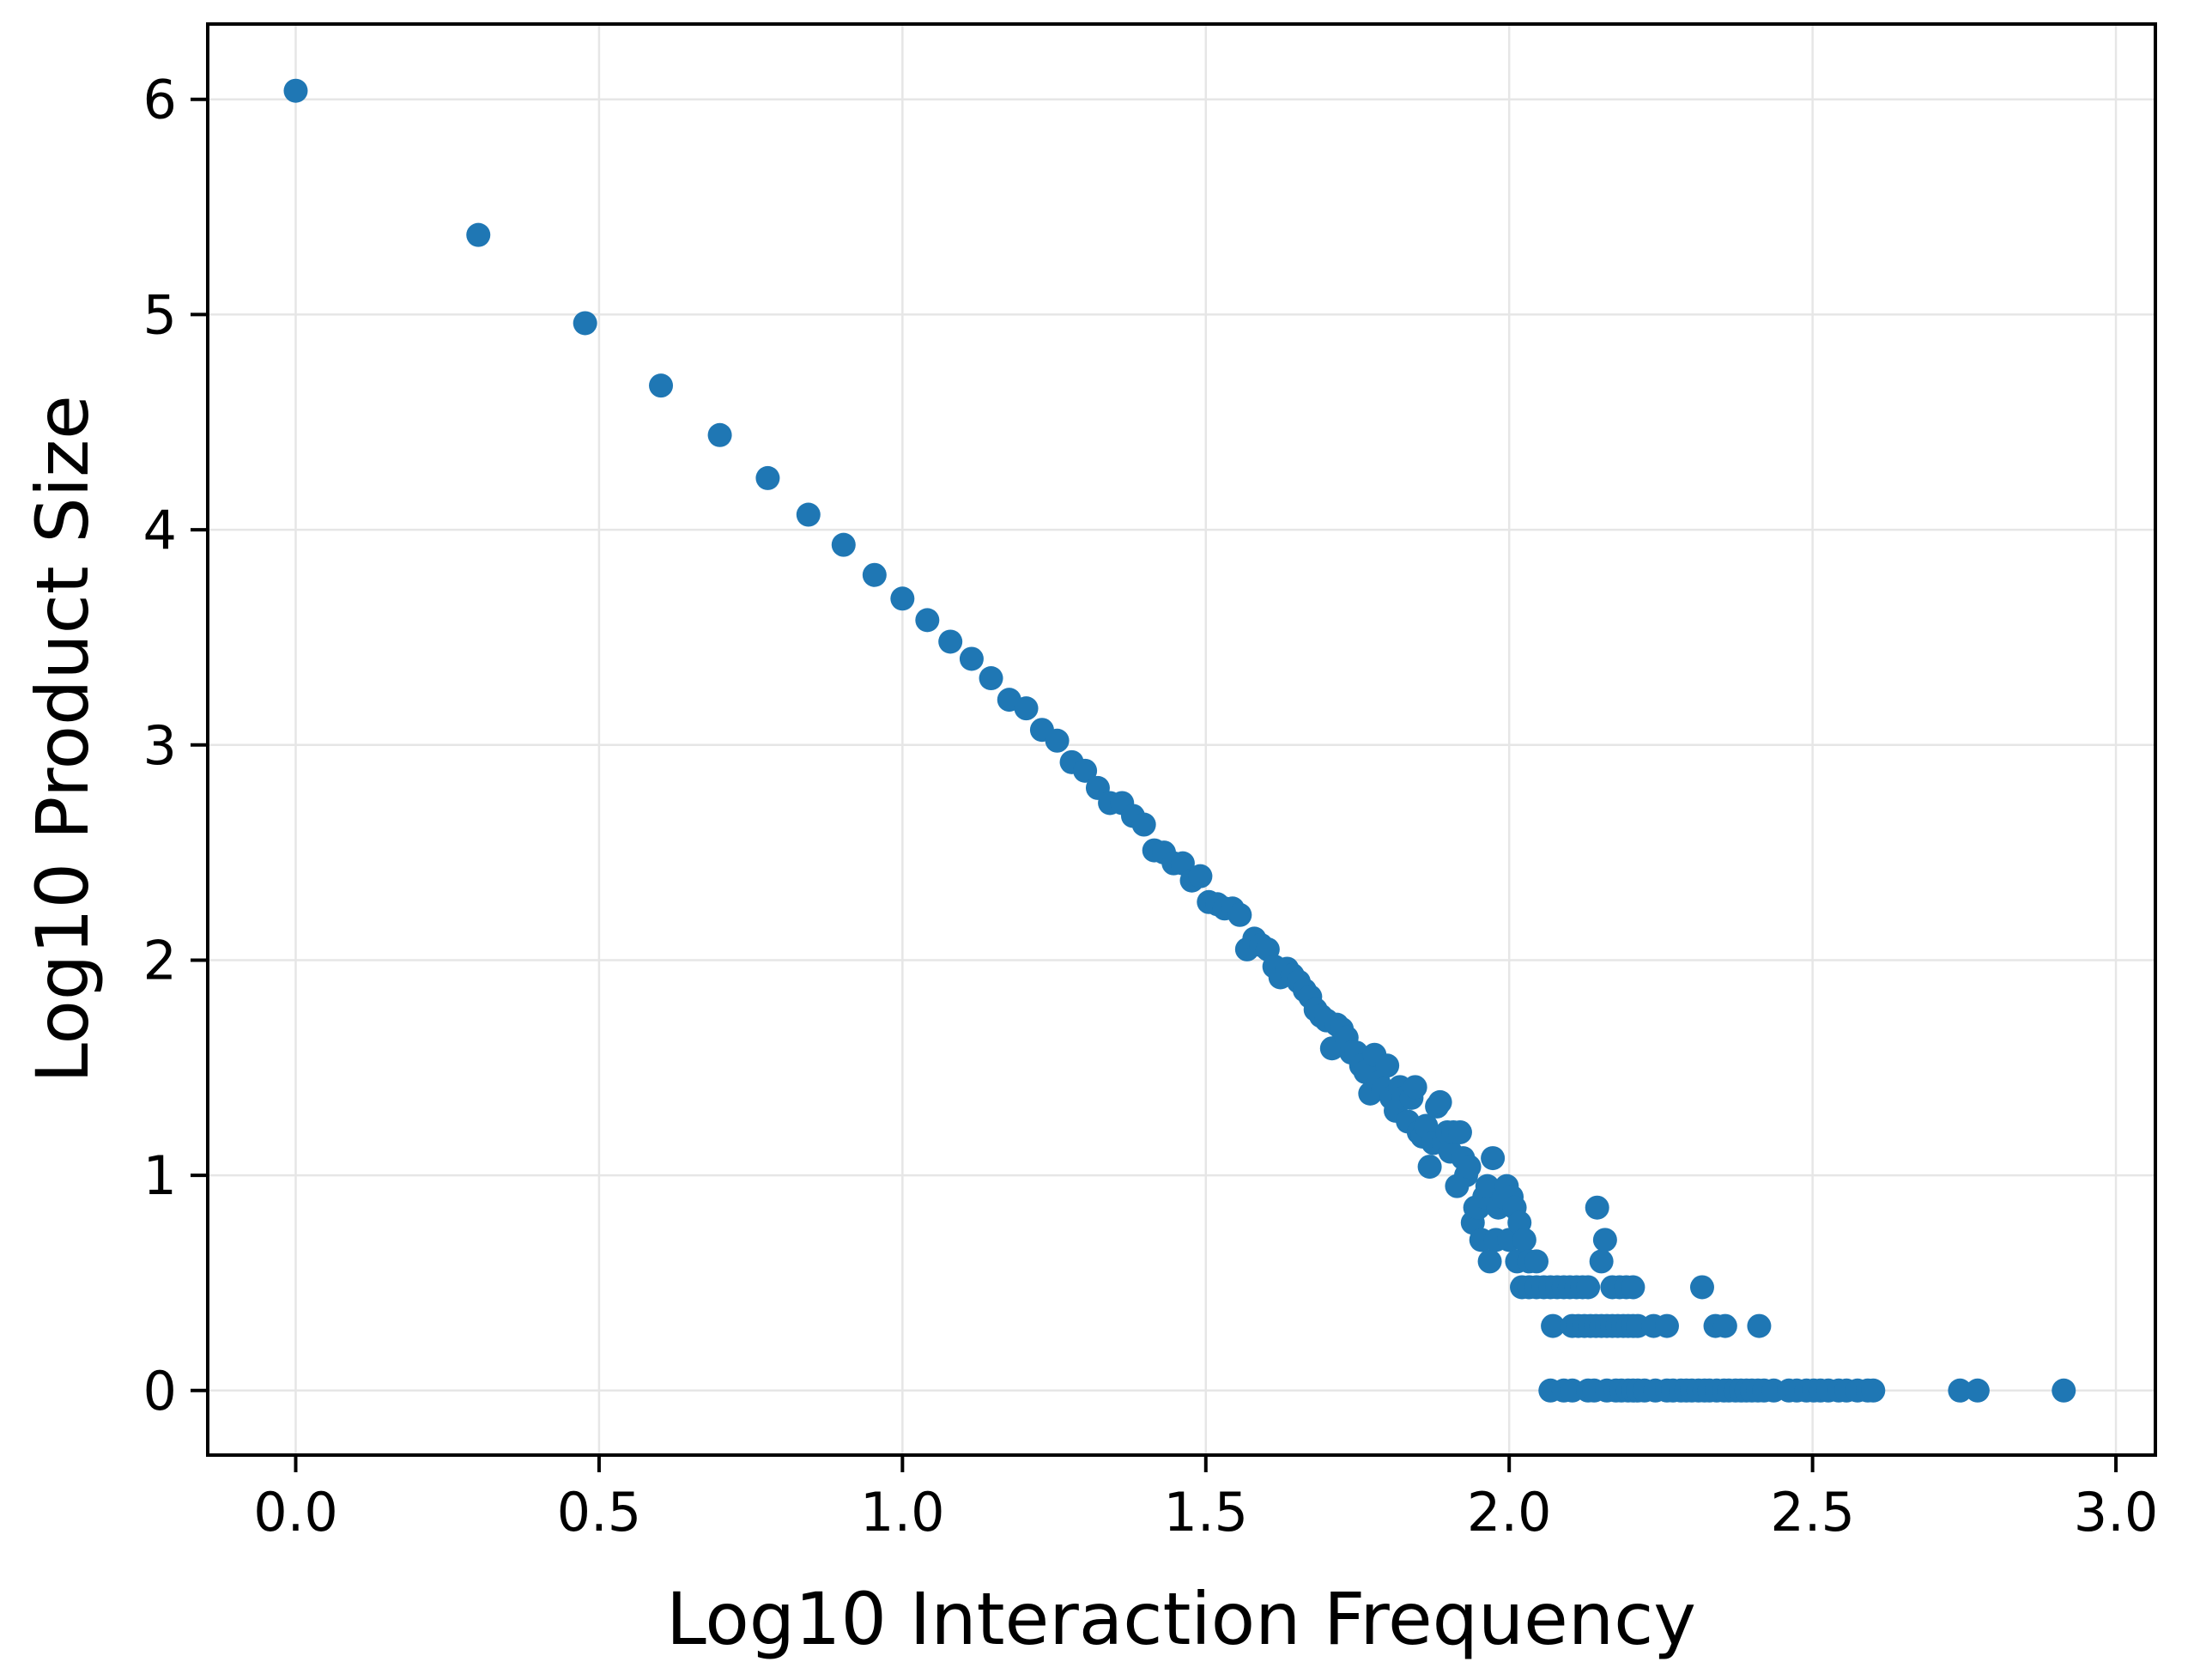 The width and height of the screenshot is (2194, 1680). What do you see at coordinates (160, 1176) in the screenshot?
I see `y-tick-label: 1` at bounding box center [160, 1176].